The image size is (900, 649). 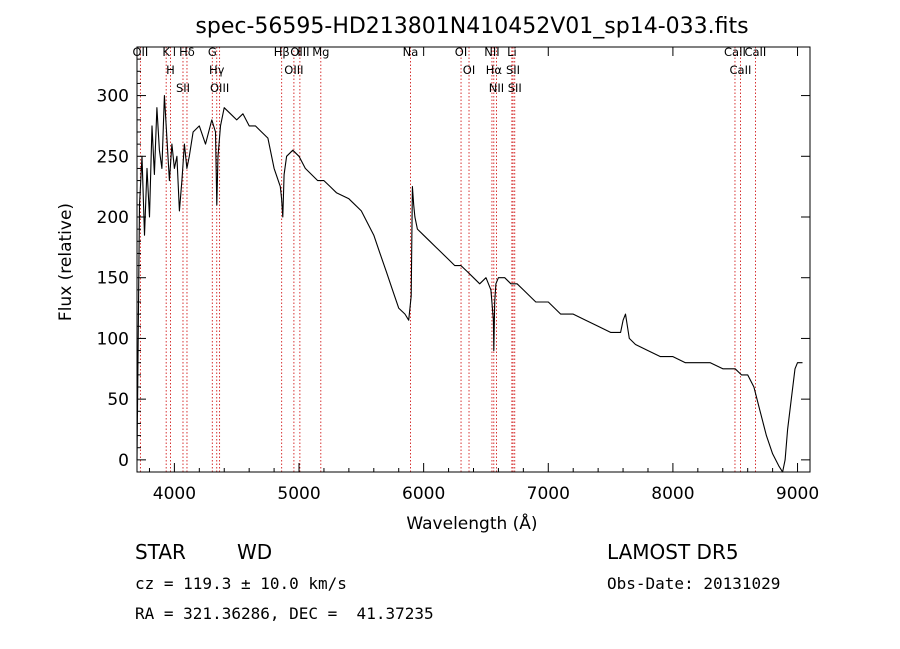 What do you see at coordinates (694, 583) in the screenshot?
I see `obs-date: Obs-Date: 20131029` at bounding box center [694, 583].